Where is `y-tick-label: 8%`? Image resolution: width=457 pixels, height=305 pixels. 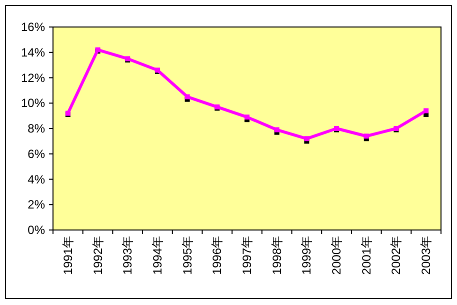 y-tick-label: 8% is located at coordinates (37, 129).